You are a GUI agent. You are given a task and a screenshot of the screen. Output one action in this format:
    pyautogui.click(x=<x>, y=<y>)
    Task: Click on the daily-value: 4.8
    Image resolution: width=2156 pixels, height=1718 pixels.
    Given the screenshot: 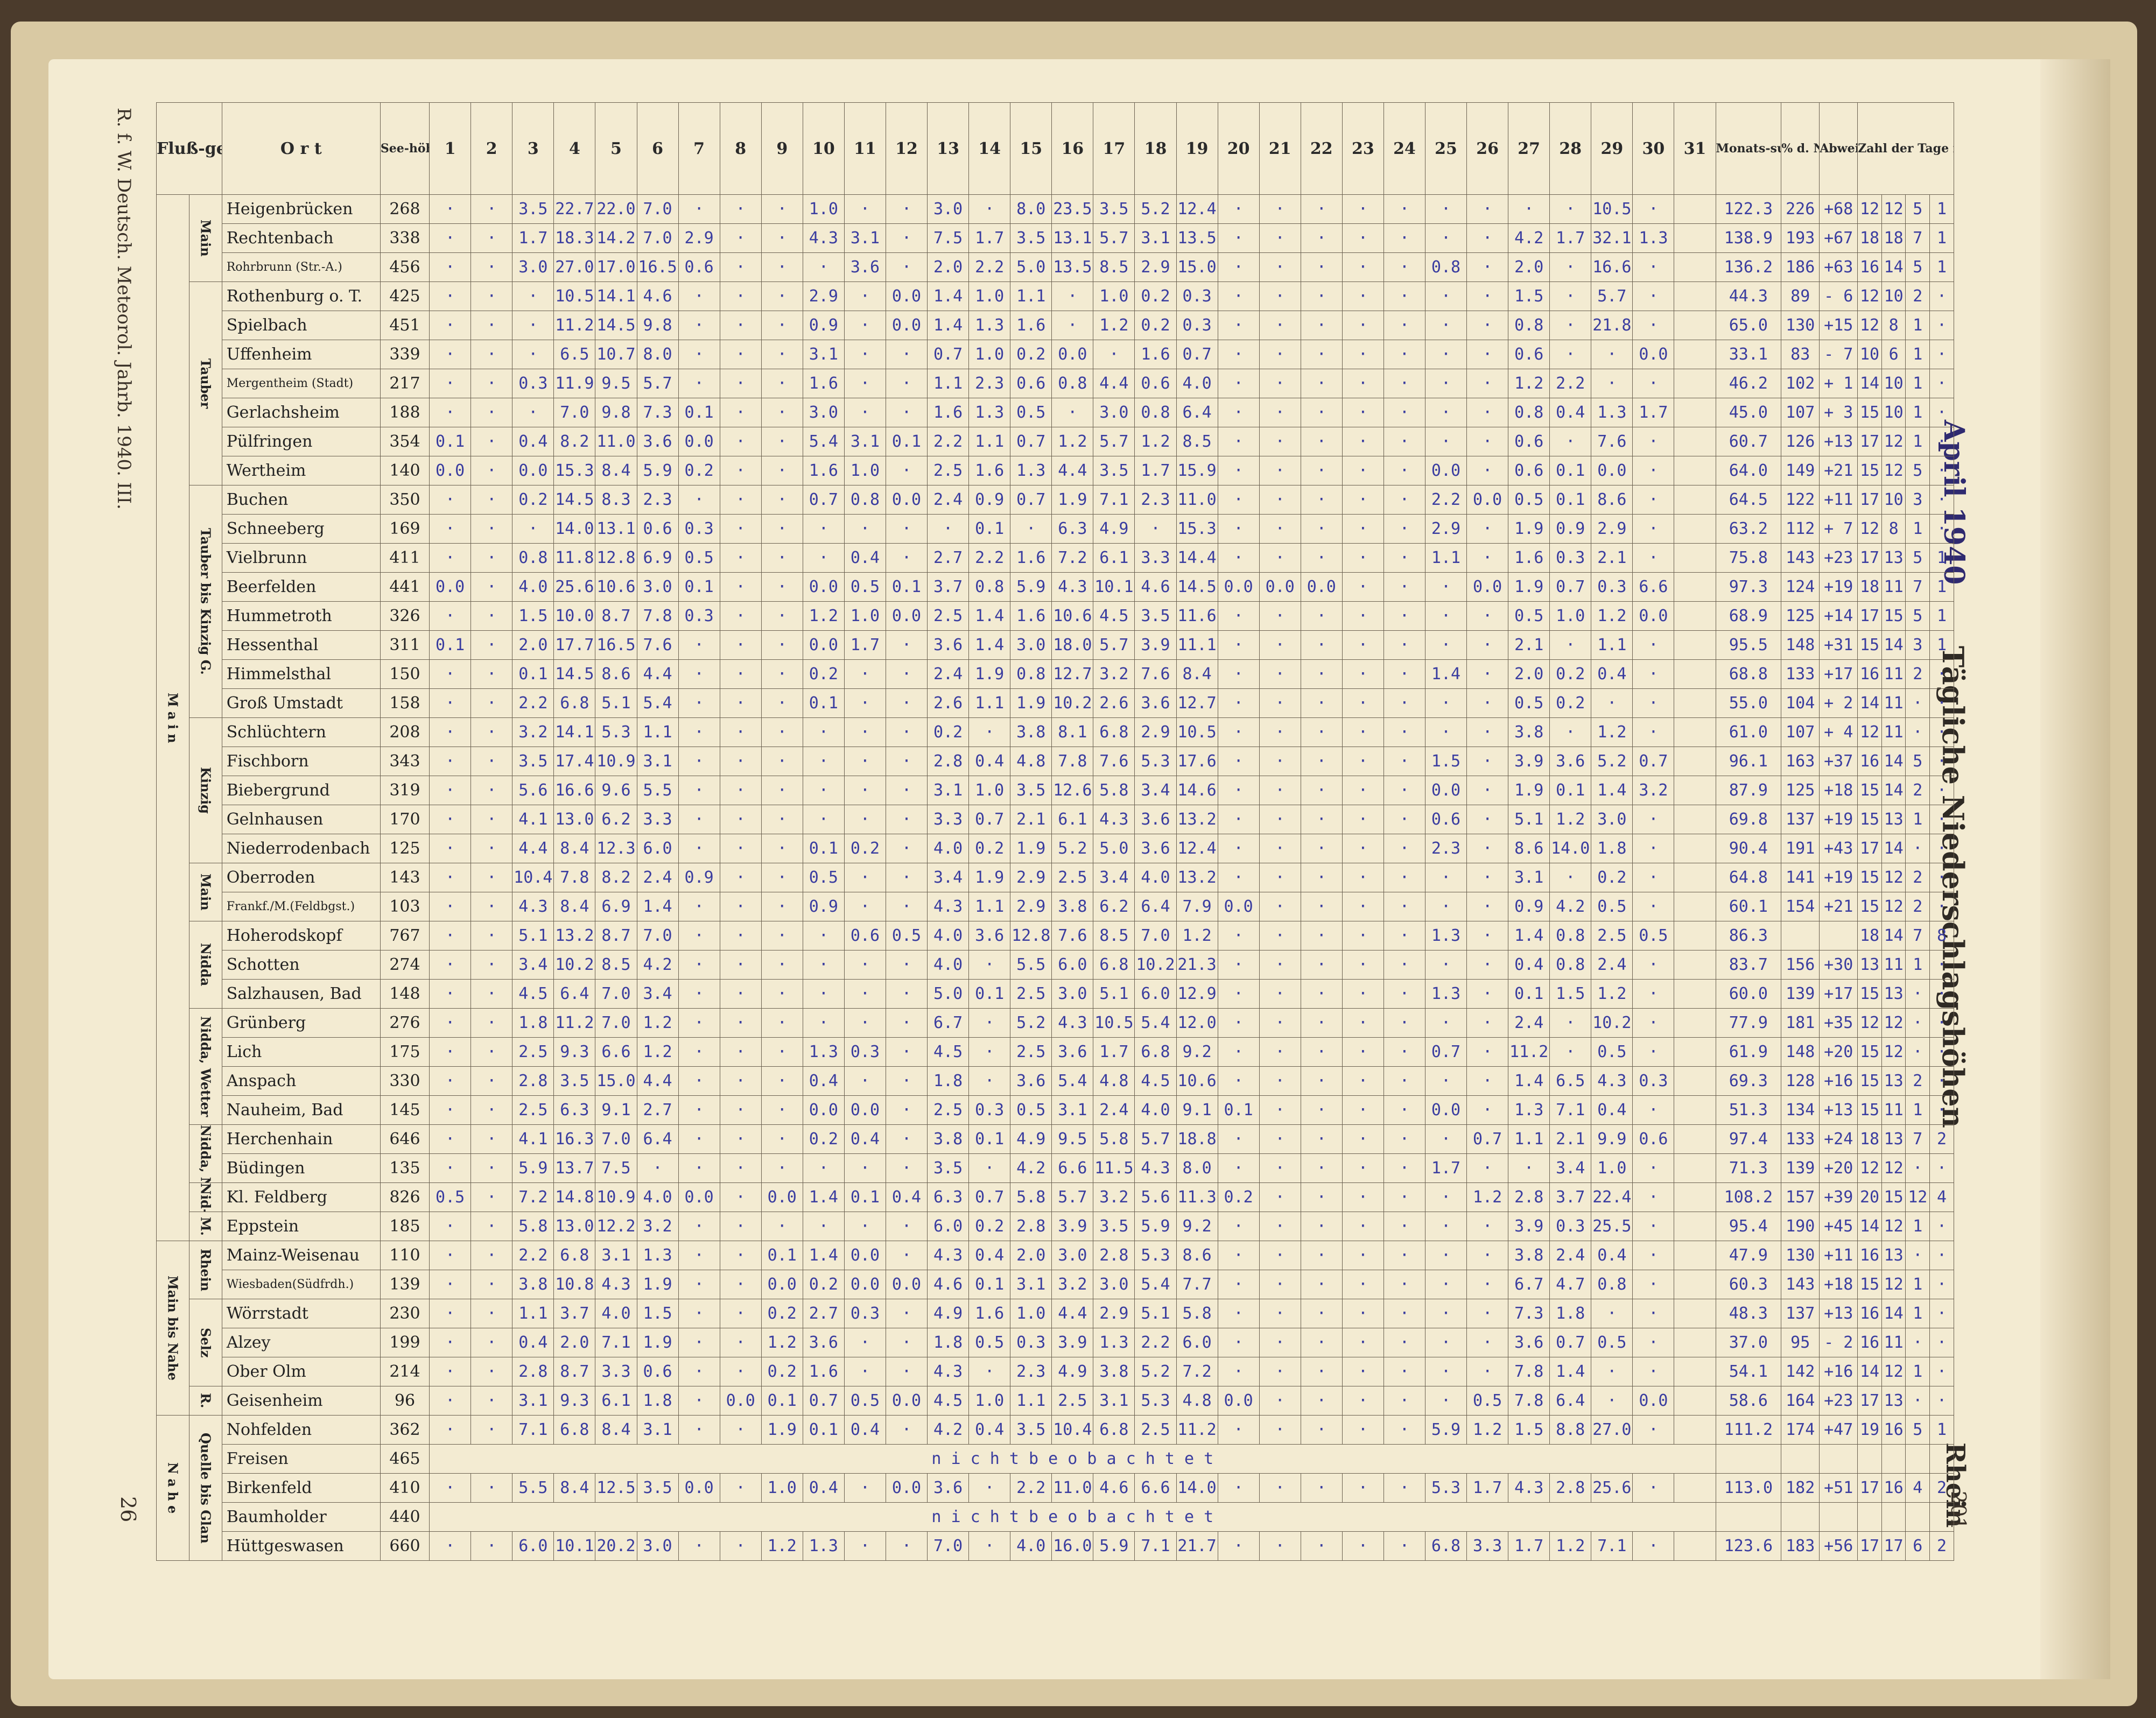 What is the action you would take?
    pyautogui.click(x=1031, y=761)
    